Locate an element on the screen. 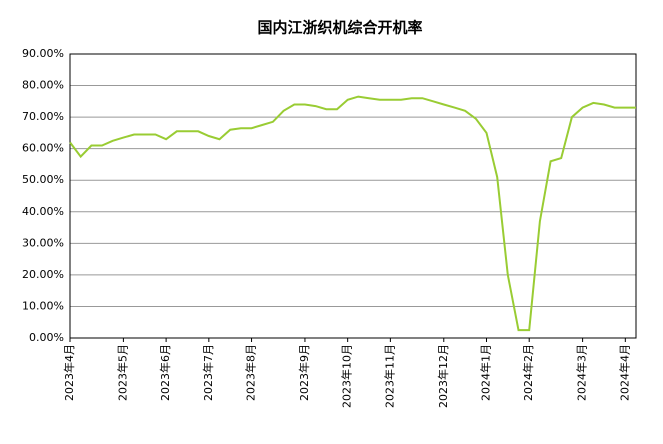 Image resolution: width=663 pixels, height=444 pixels. x-tick-label: 2023年7月 is located at coordinates (208, 372).